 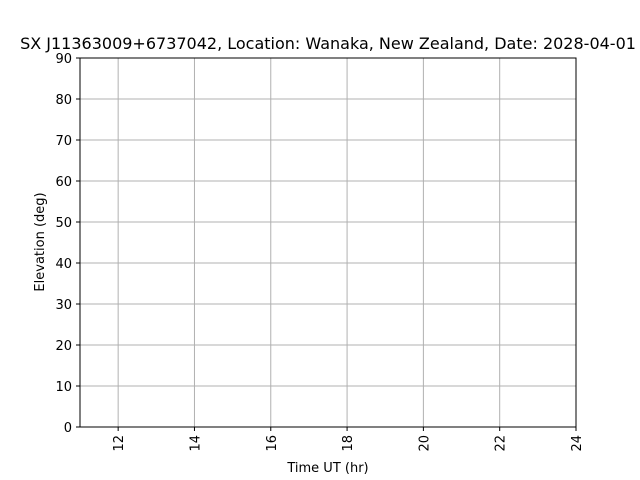 I want to click on y-tick-label-70: 70, so click(x=63, y=141).